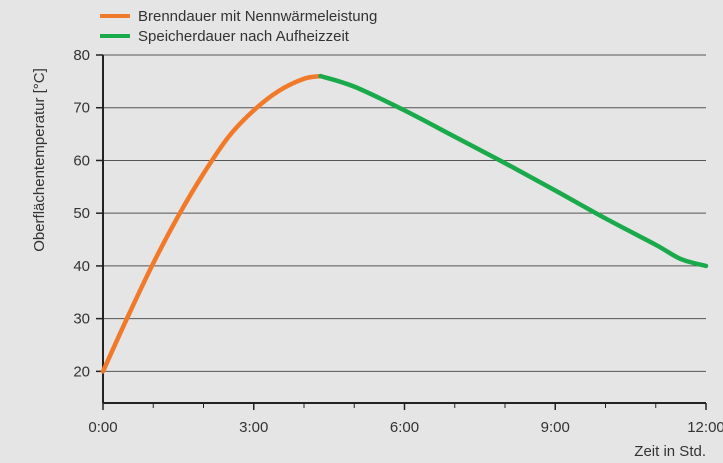  Describe the element at coordinates (705, 427) in the screenshot. I see `x-tick-label: 12:00` at that location.